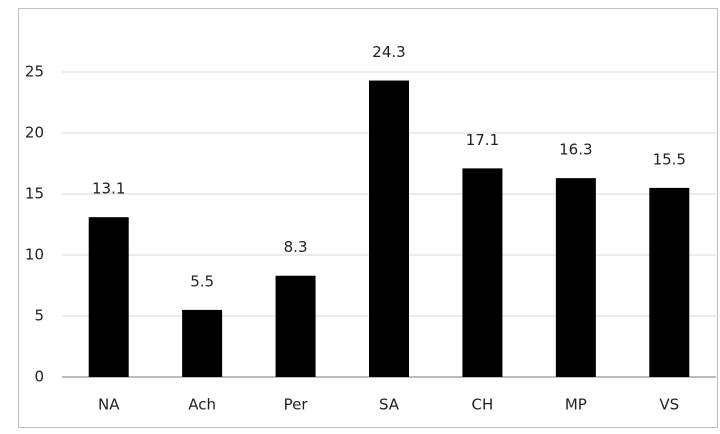 Image resolution: width=720 pixels, height=434 pixels. What do you see at coordinates (388, 52) in the screenshot?
I see `data-label: 24.3` at bounding box center [388, 52].